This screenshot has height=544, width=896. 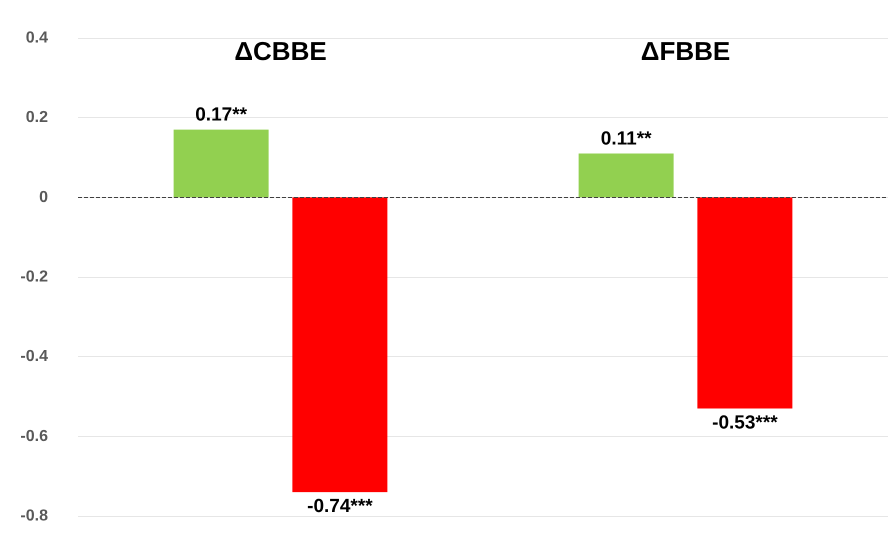 I want to click on data-label: -0.53***, so click(x=745, y=423).